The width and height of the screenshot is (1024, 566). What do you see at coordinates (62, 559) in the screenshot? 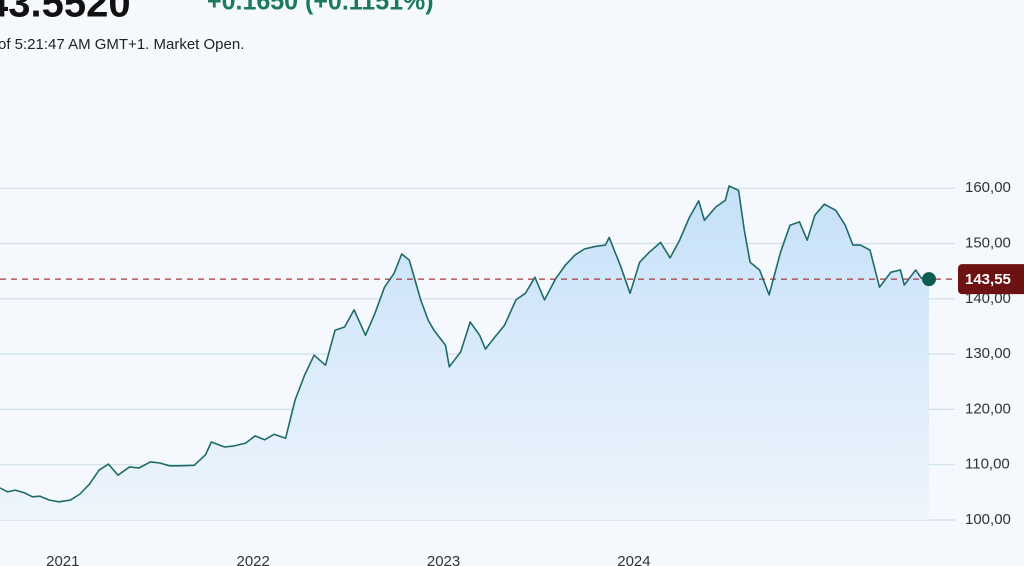
I see `x-tick-label: 2021` at bounding box center [62, 559].